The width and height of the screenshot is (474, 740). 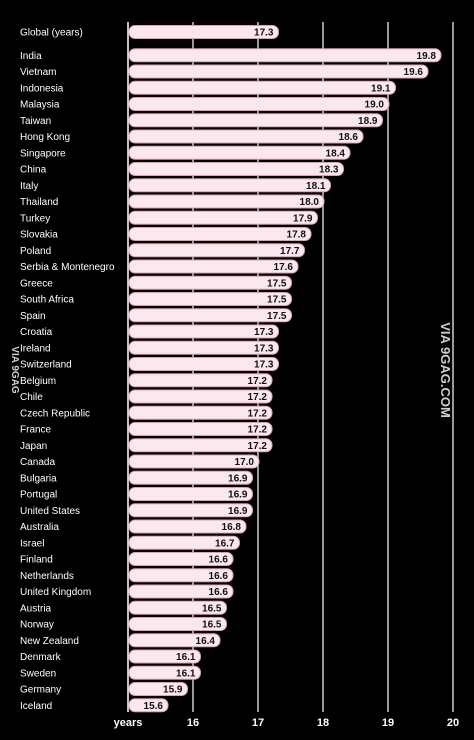 What do you see at coordinates (55, 592) in the screenshot?
I see `category-label: United Kingdom` at bounding box center [55, 592].